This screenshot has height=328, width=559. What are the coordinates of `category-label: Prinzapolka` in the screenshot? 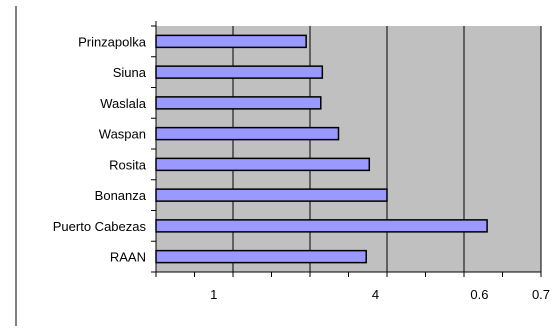 It's located at (112, 41).